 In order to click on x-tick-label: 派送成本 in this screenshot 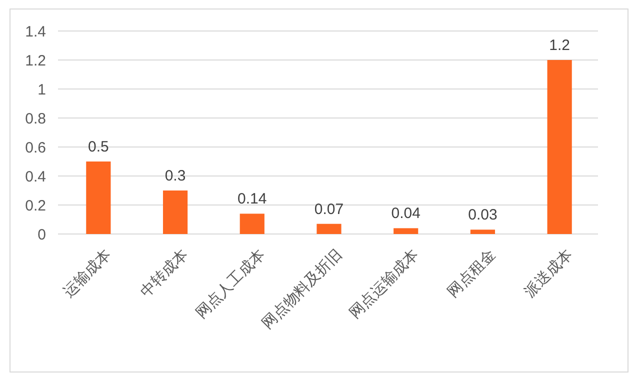, I will do `click(548, 273)`.